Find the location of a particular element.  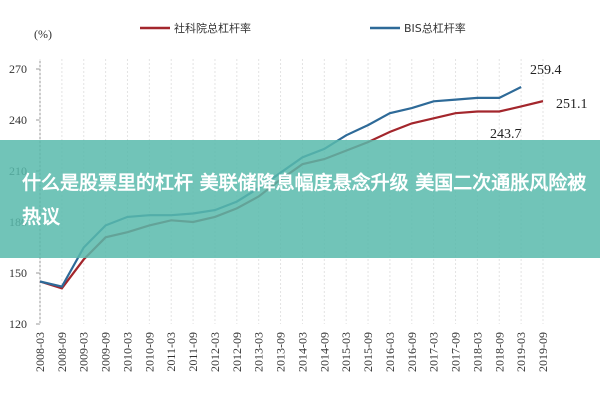

x-tick-label: 2018-09 is located at coordinates (499, 352).